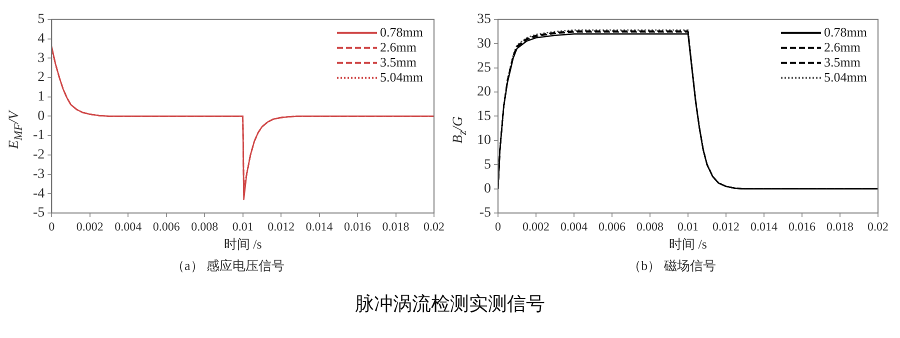 The width and height of the screenshot is (900, 338). I want to click on text: （b） 磁场信号, so click(672, 266).